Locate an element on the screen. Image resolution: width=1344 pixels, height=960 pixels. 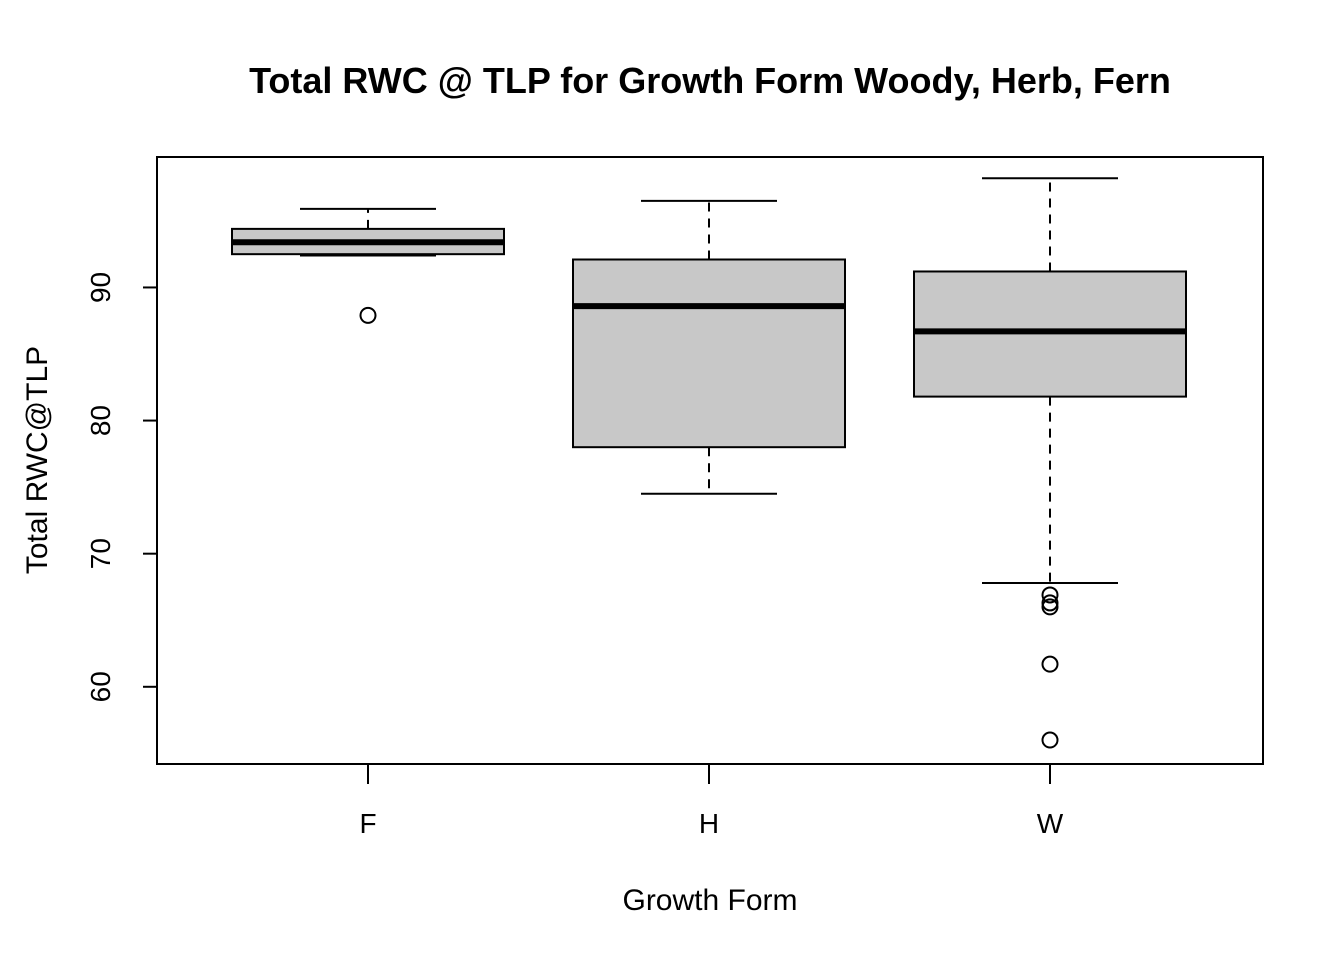
box-group-H is located at coordinates (709, 347).